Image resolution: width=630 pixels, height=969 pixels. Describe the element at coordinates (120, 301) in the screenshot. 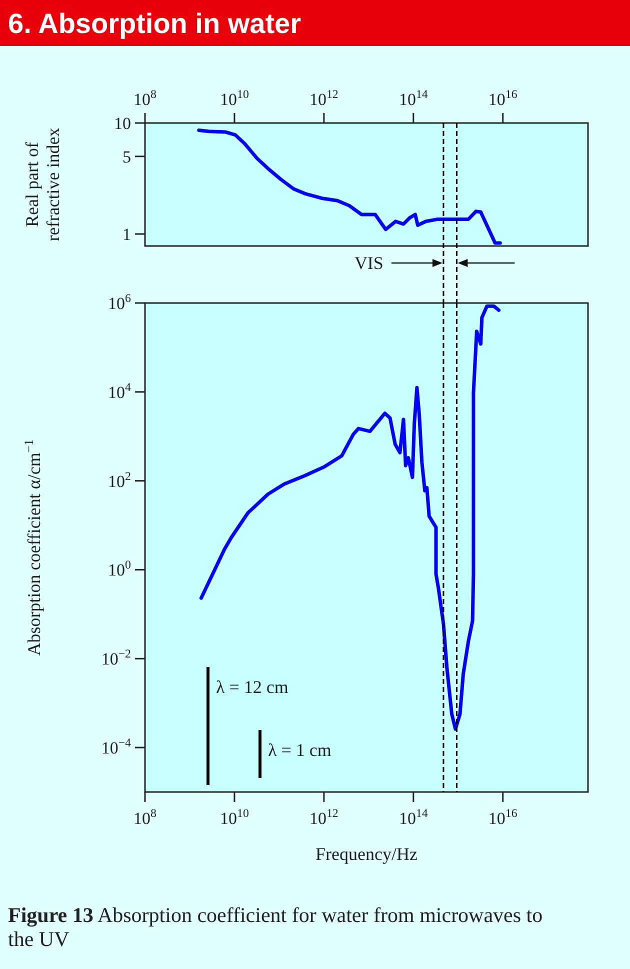

I see `y-tick-label: 10$^{6}$` at that location.